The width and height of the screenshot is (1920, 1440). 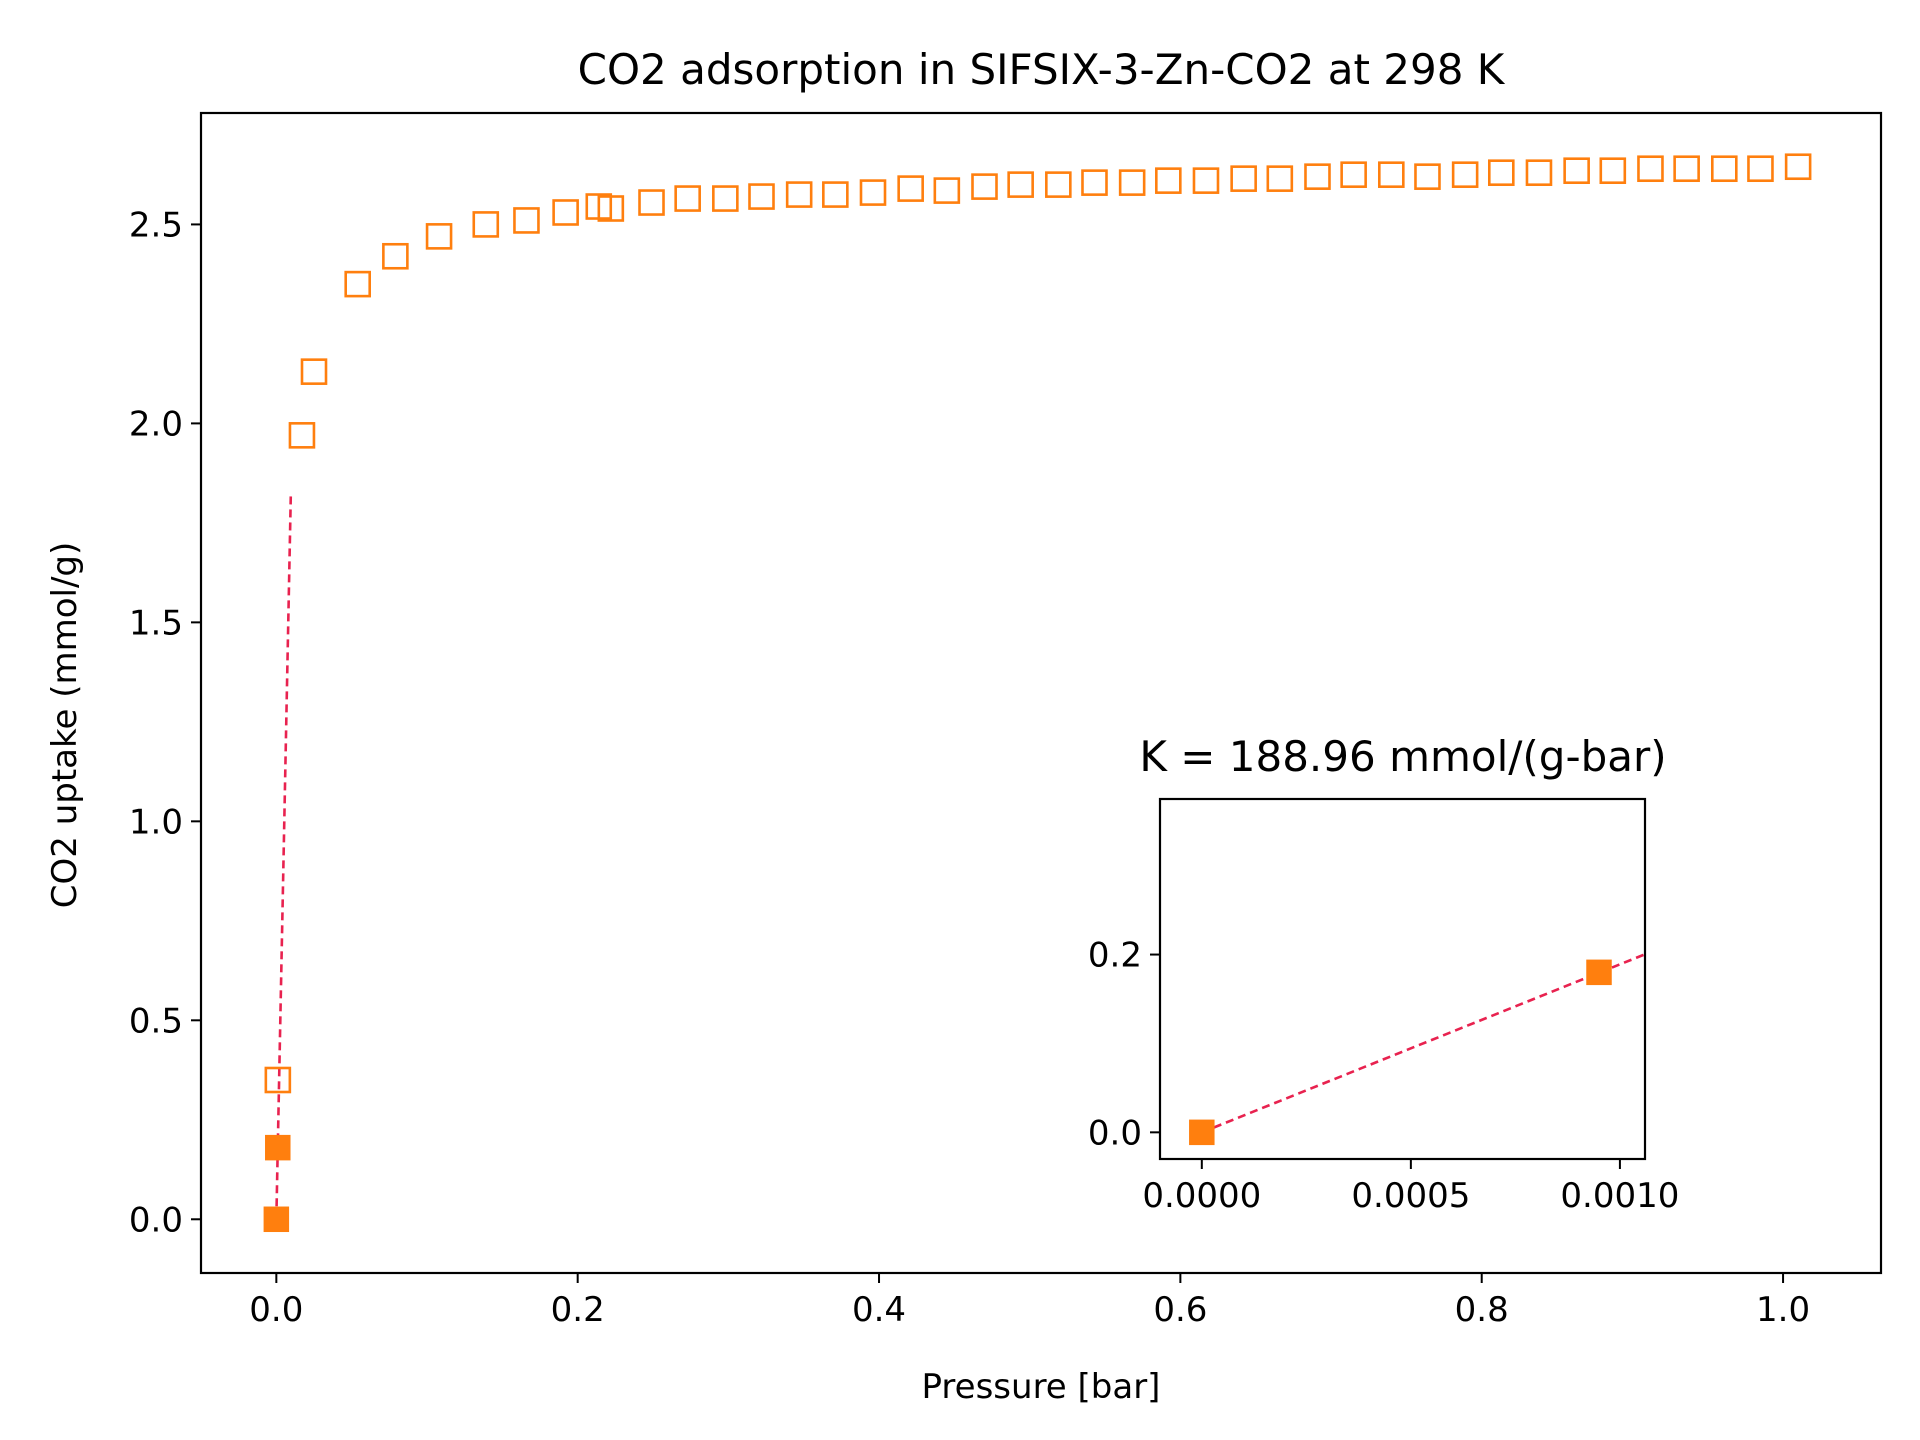 I want to click on inset-data-layer, so click(x=1417, y=1049).